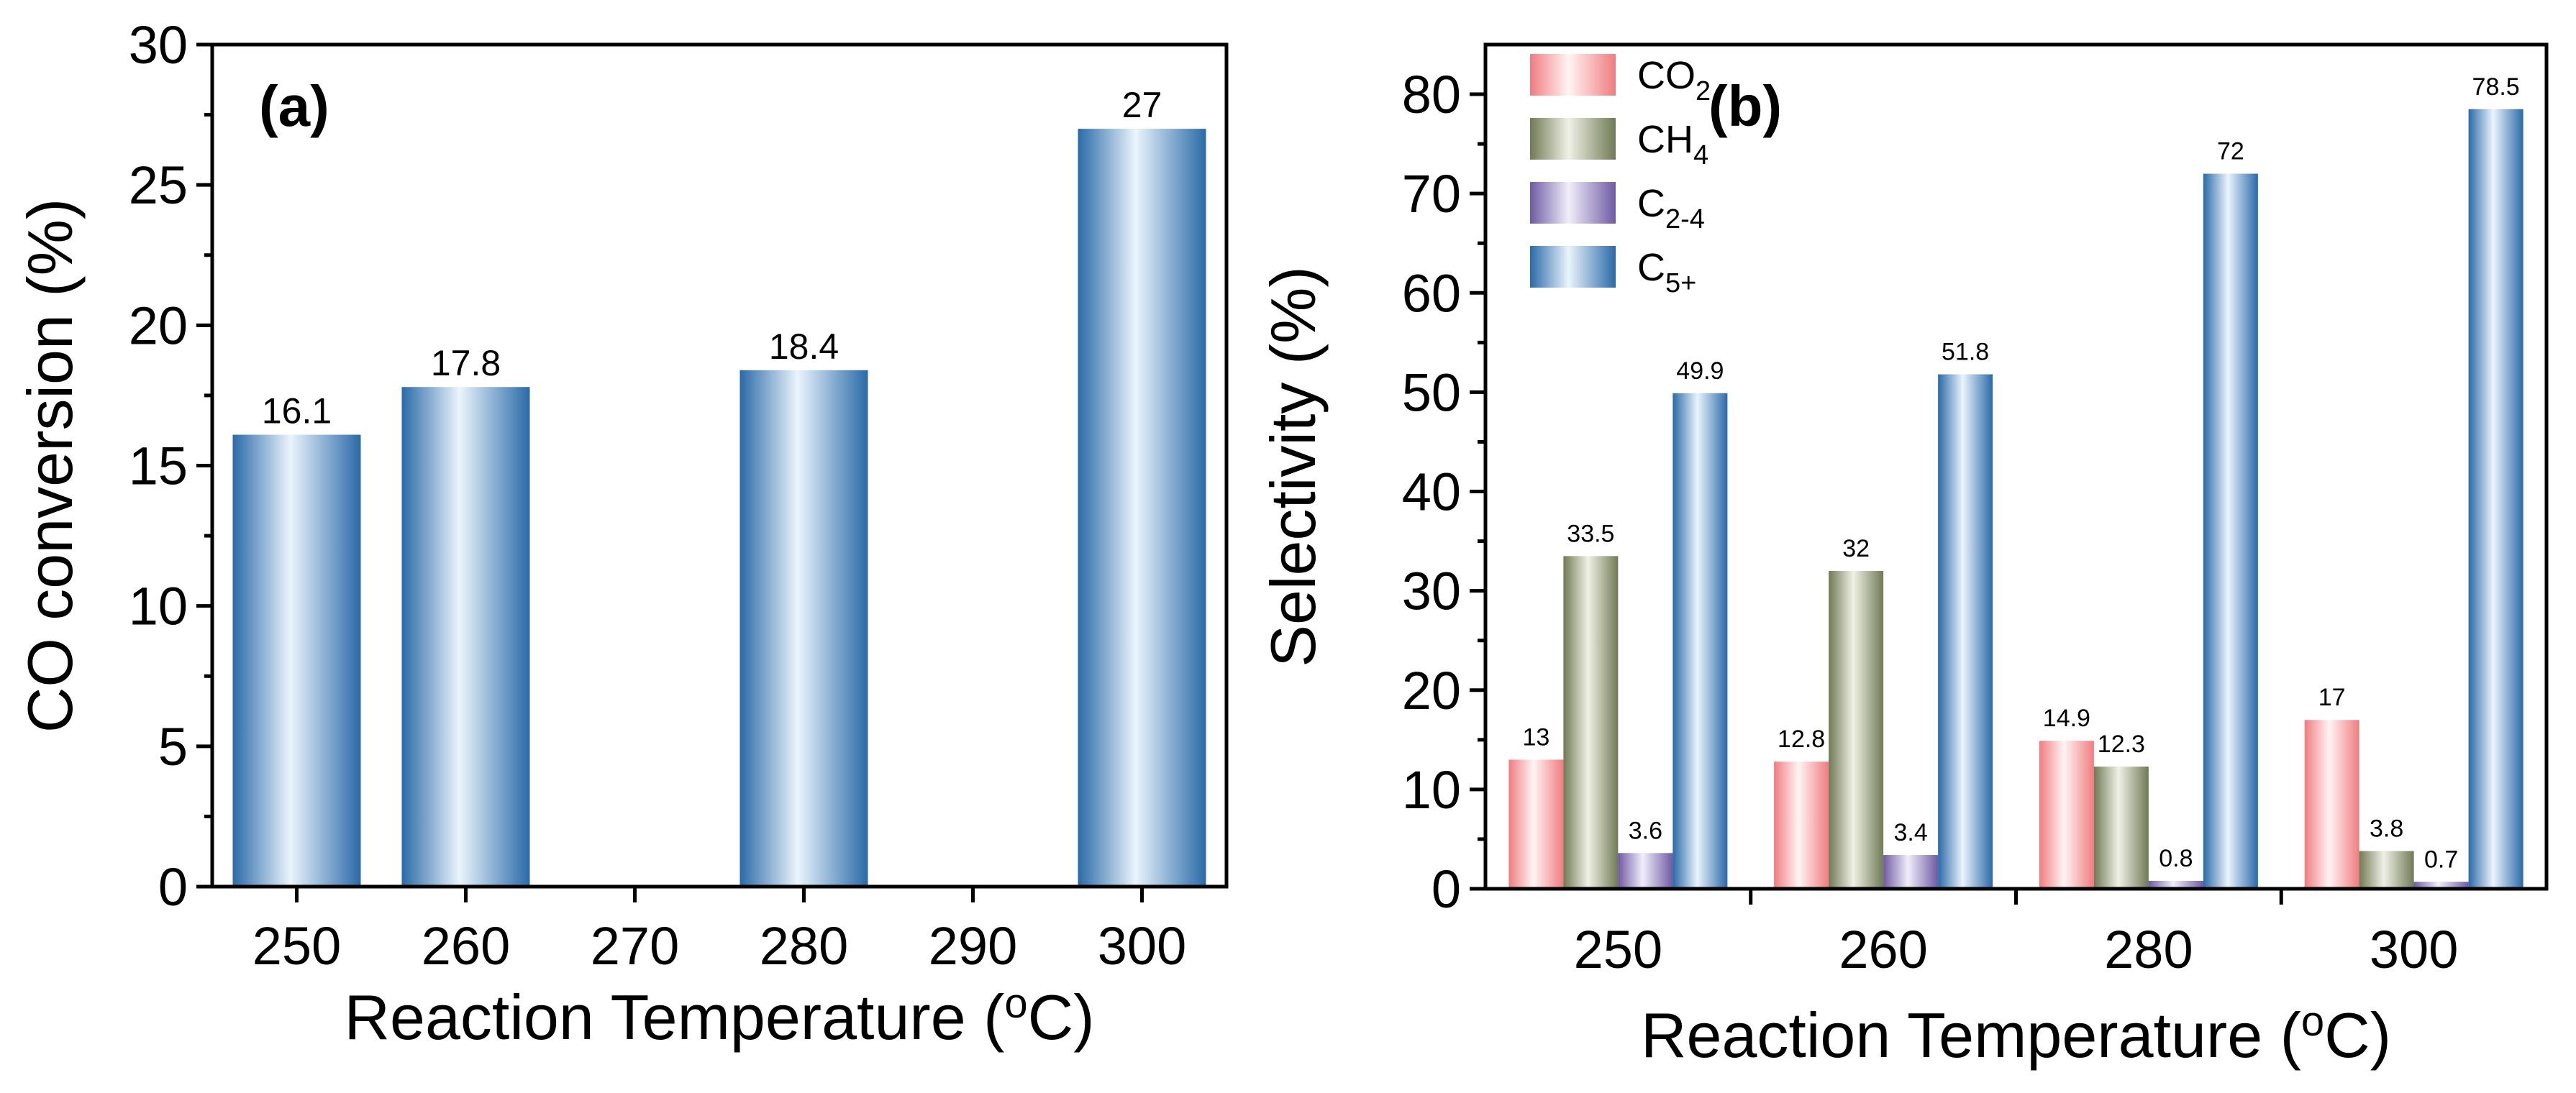  I want to click on a-data-label-250: 16.1, so click(297, 411).